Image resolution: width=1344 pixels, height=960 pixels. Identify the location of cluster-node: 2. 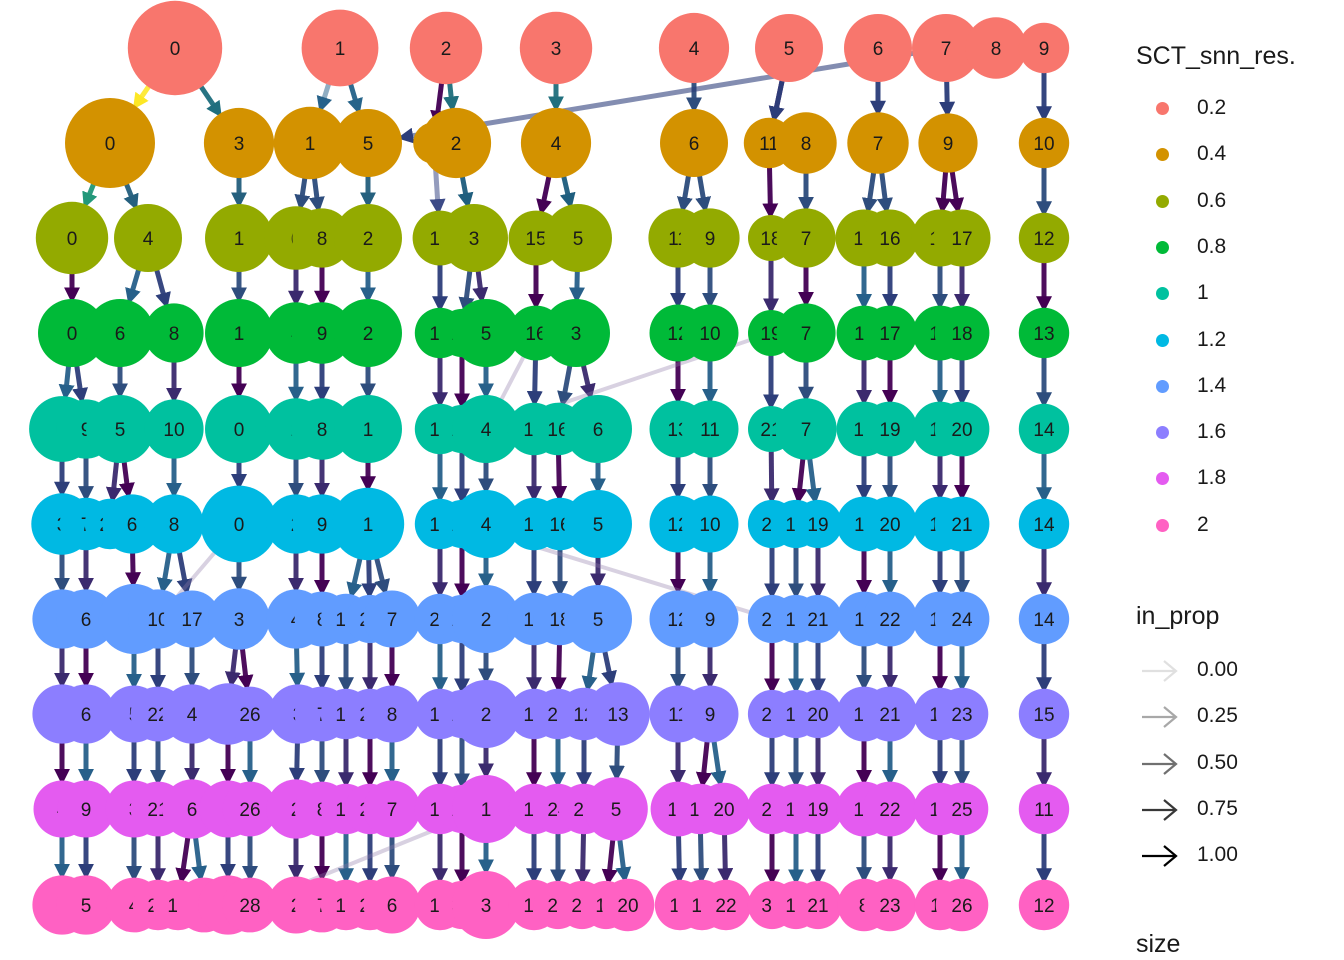
(368, 238).